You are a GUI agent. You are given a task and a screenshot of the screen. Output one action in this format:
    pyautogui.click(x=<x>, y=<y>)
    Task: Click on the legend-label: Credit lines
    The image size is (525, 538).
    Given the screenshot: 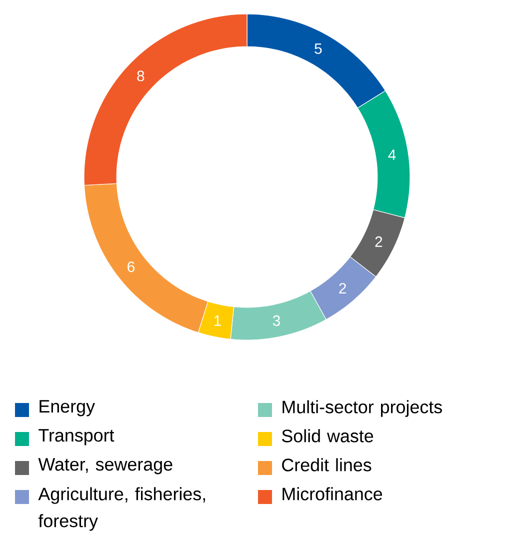 What is the action you would take?
    pyautogui.click(x=327, y=465)
    